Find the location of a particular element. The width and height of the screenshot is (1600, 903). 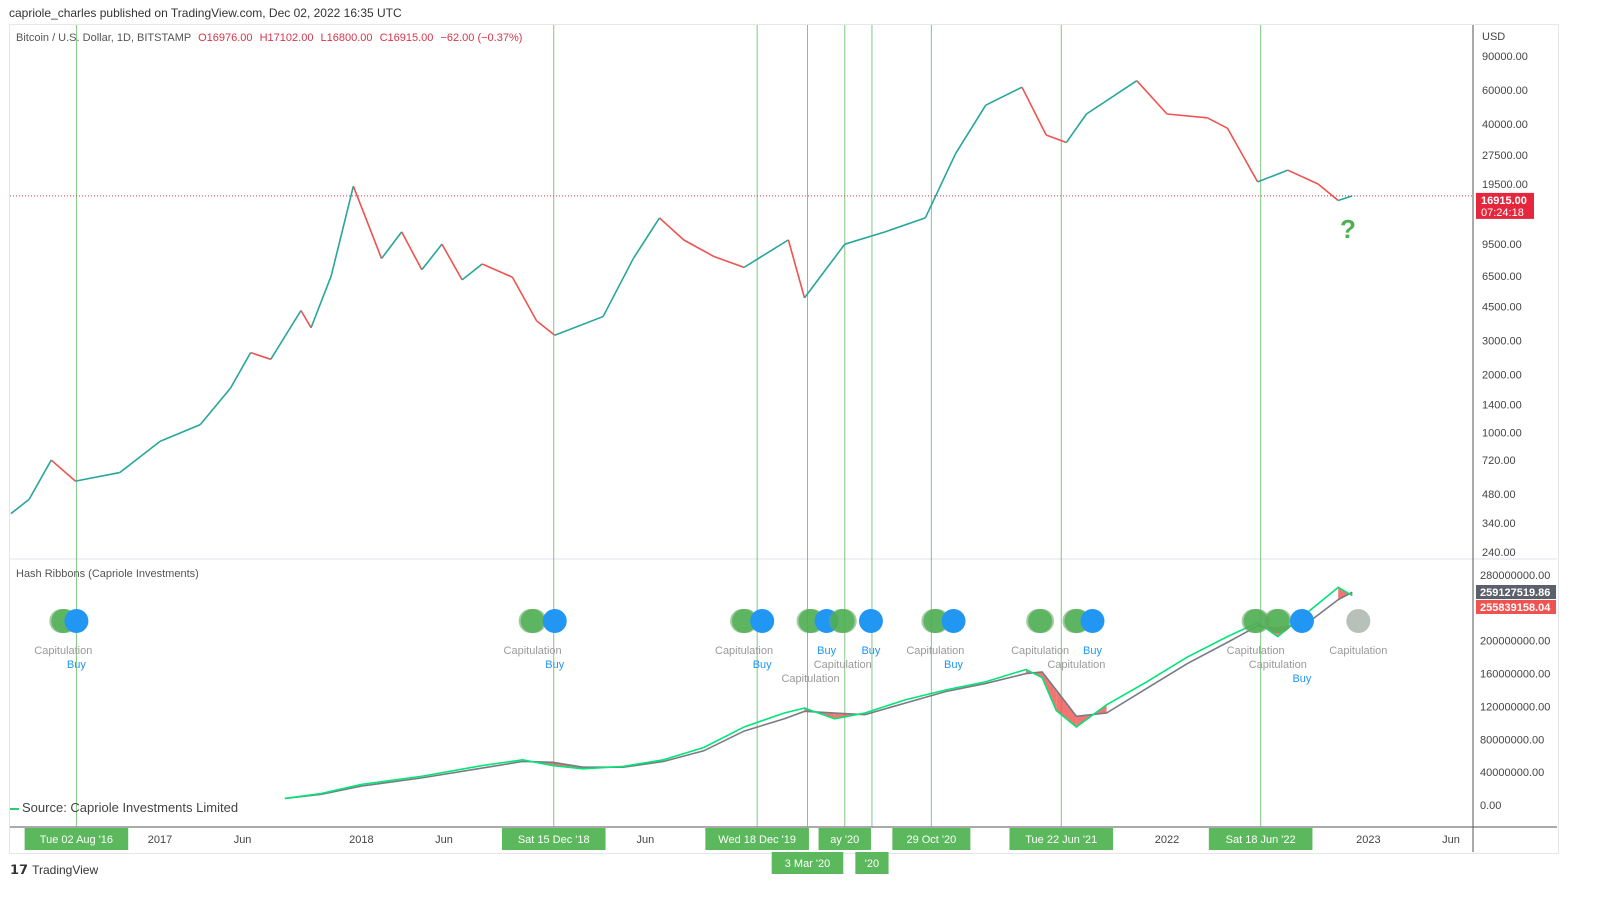

hash-tick-label: 40000000.00 is located at coordinates (1512, 773).